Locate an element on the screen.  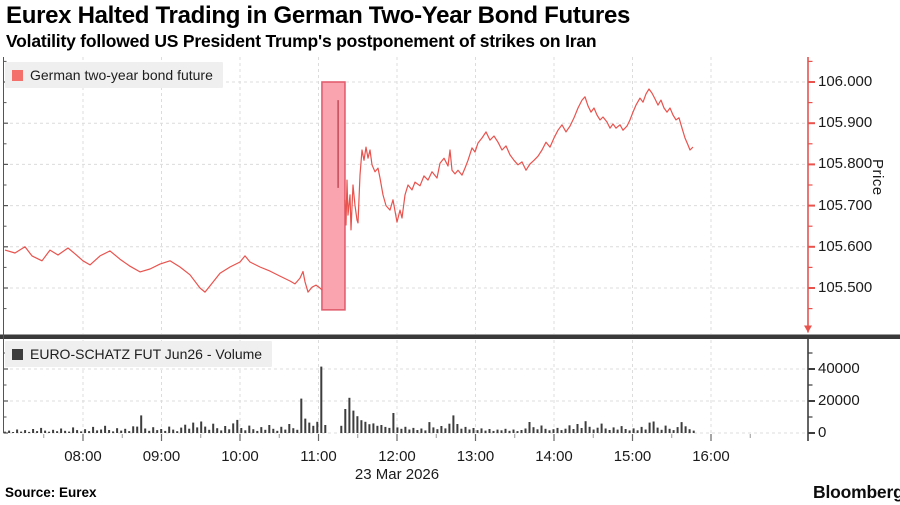
volume-legend-label: EURO-SCHATZ FUT Jun26 - Volume is located at coordinates (146, 354).